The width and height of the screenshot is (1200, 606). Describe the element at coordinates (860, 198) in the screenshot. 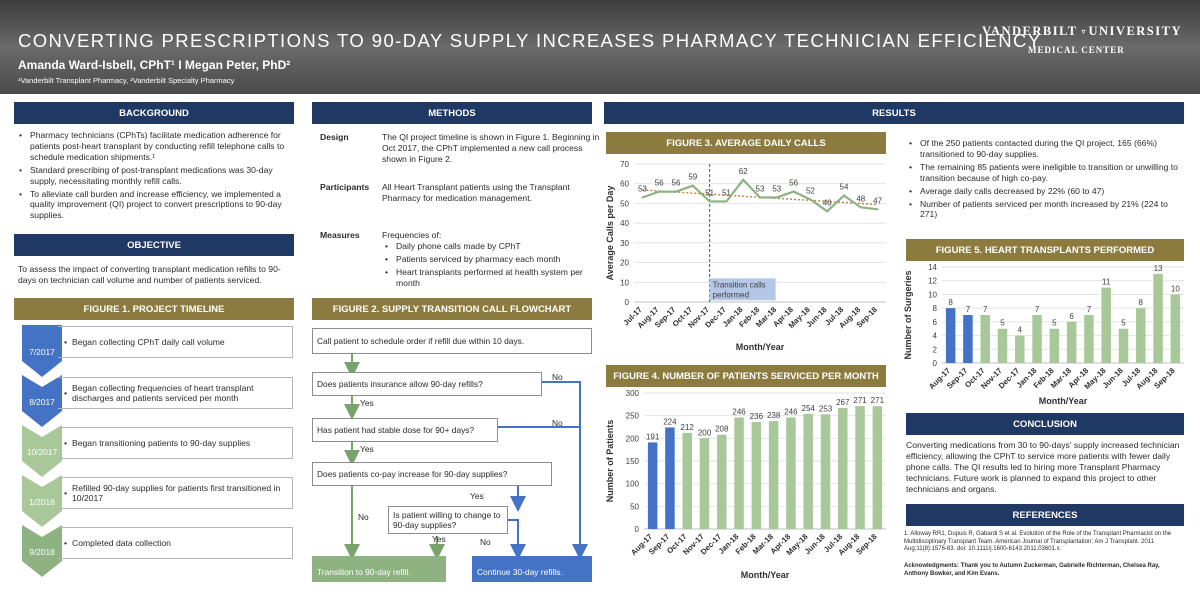

I see `data-label: 48` at that location.